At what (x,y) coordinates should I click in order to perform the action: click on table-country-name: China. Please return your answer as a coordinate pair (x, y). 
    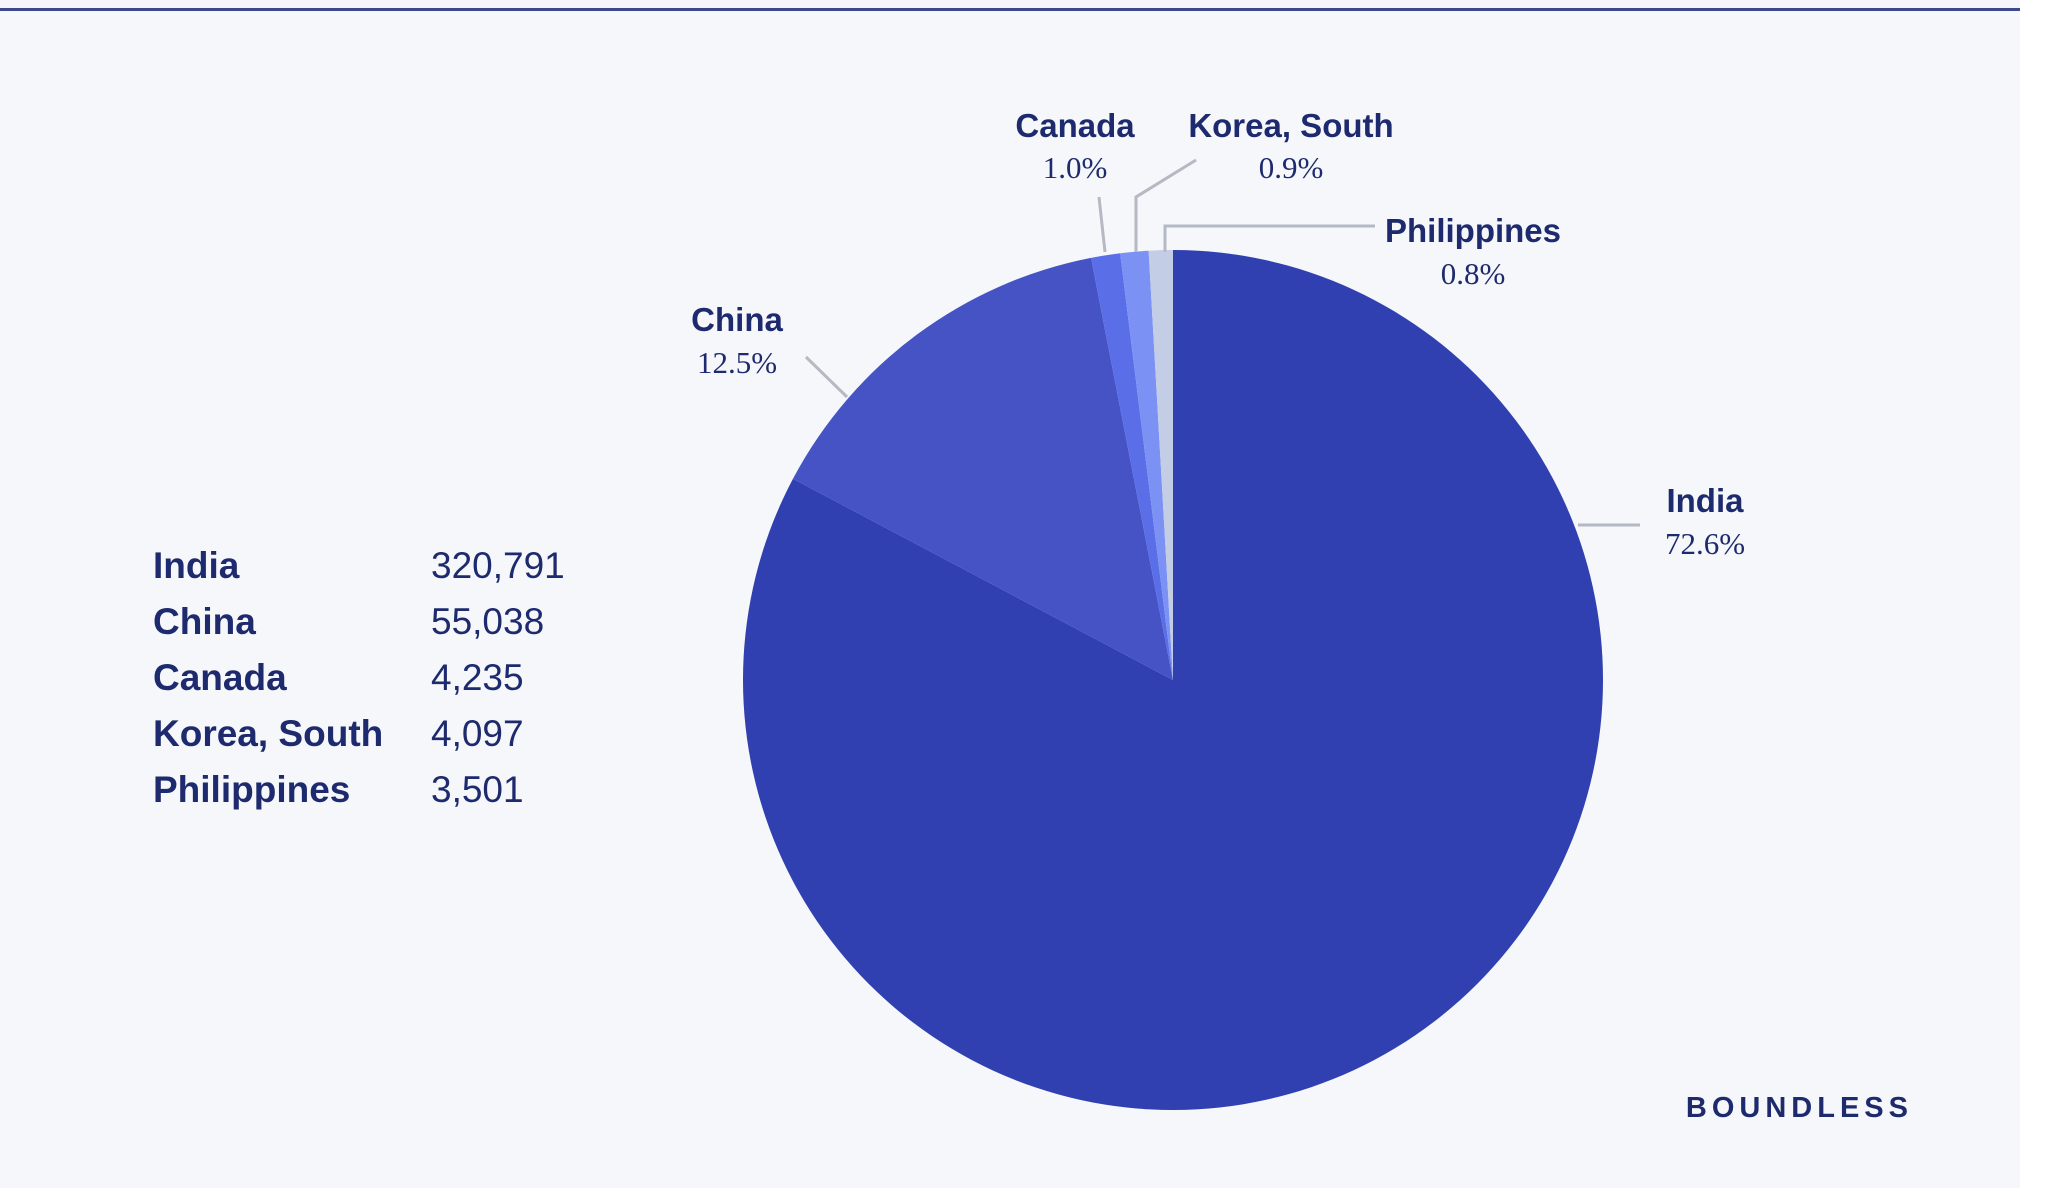
    Looking at the image, I should click on (204, 621).